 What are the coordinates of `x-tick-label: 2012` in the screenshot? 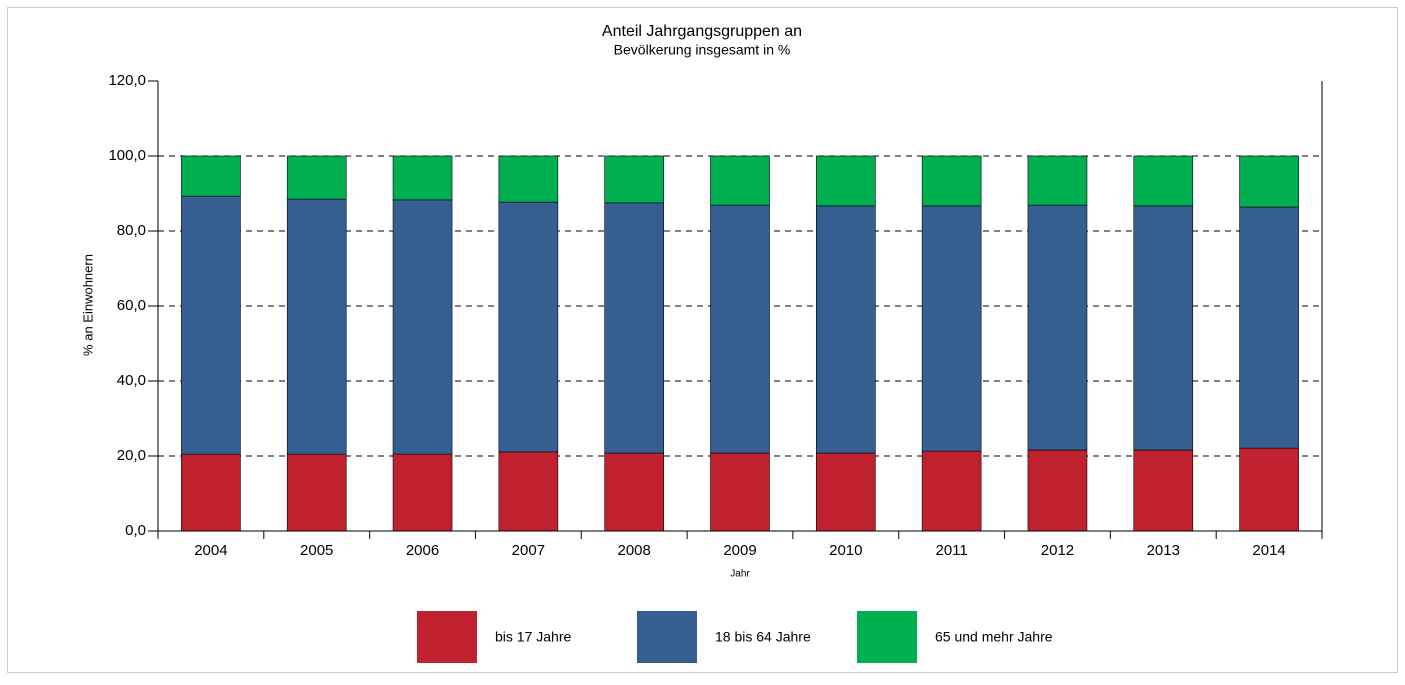 It's located at (1057, 550).